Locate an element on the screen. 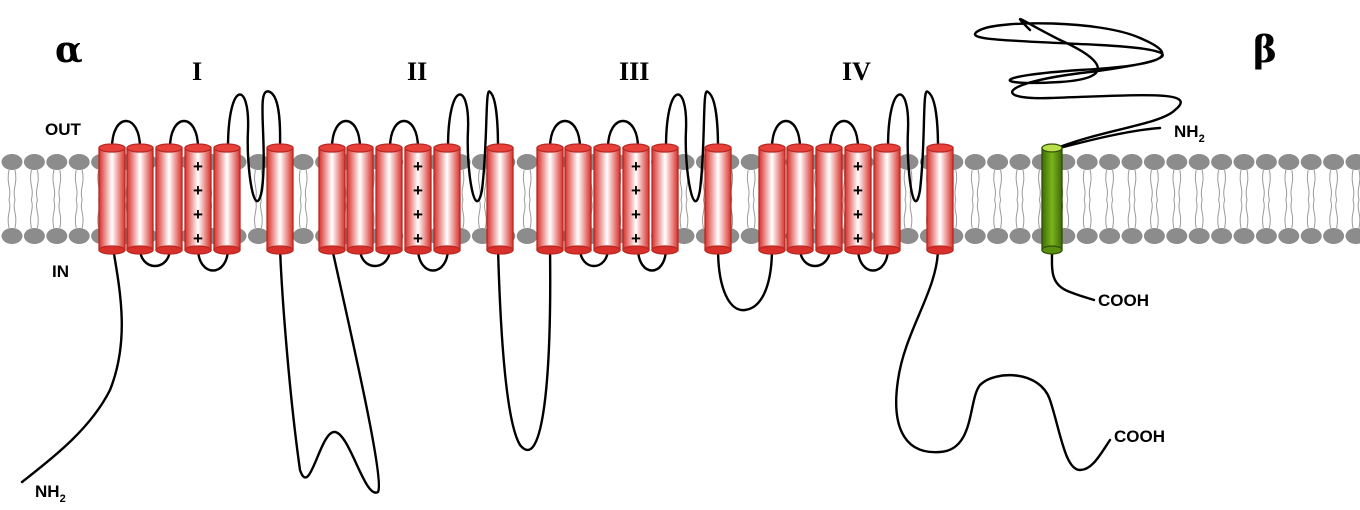 The height and width of the screenshot is (510, 1360). domain-1-loop-s4-s5 is located at coordinates (213, 259).